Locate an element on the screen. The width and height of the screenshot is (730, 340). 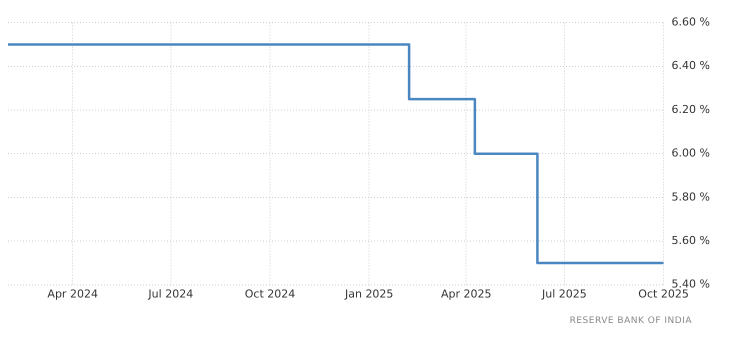
x-tick-label: Apr 2025 is located at coordinates (466, 293).